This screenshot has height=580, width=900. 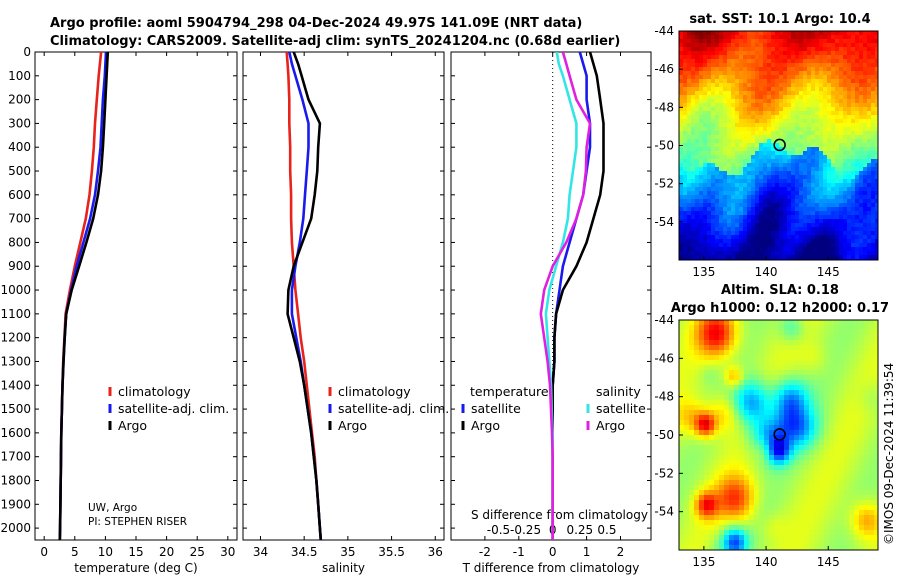 I want to click on legend-label: Argo, so click(x=352, y=425).